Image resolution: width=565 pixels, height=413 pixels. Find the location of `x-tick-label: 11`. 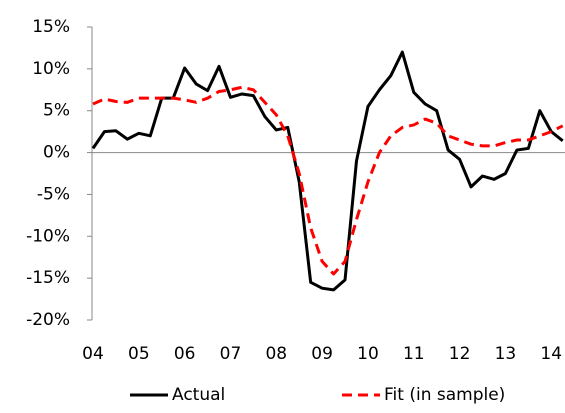

x-tick-label: 11 is located at coordinates (414, 354).